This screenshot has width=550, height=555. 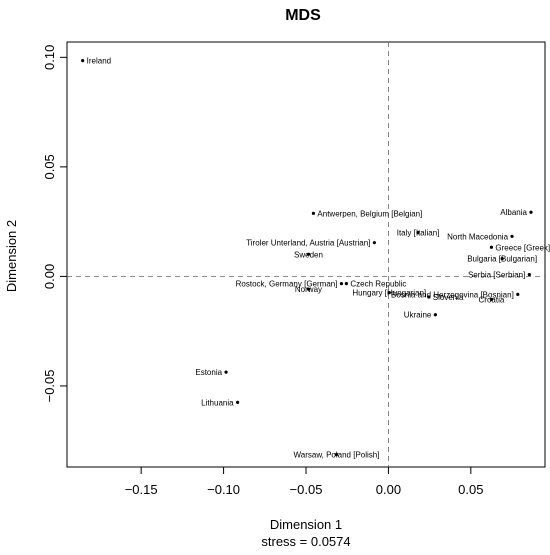 I want to click on y-tick-label: 0.00, so click(x=49, y=276).